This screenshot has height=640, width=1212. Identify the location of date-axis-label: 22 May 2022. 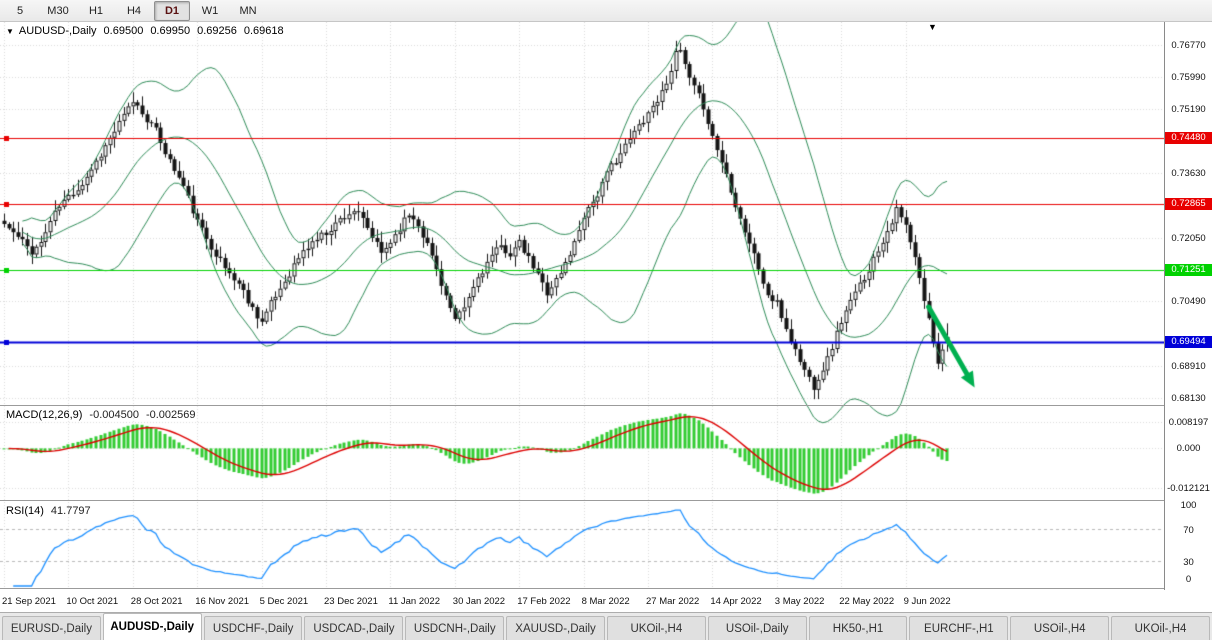
(867, 601).